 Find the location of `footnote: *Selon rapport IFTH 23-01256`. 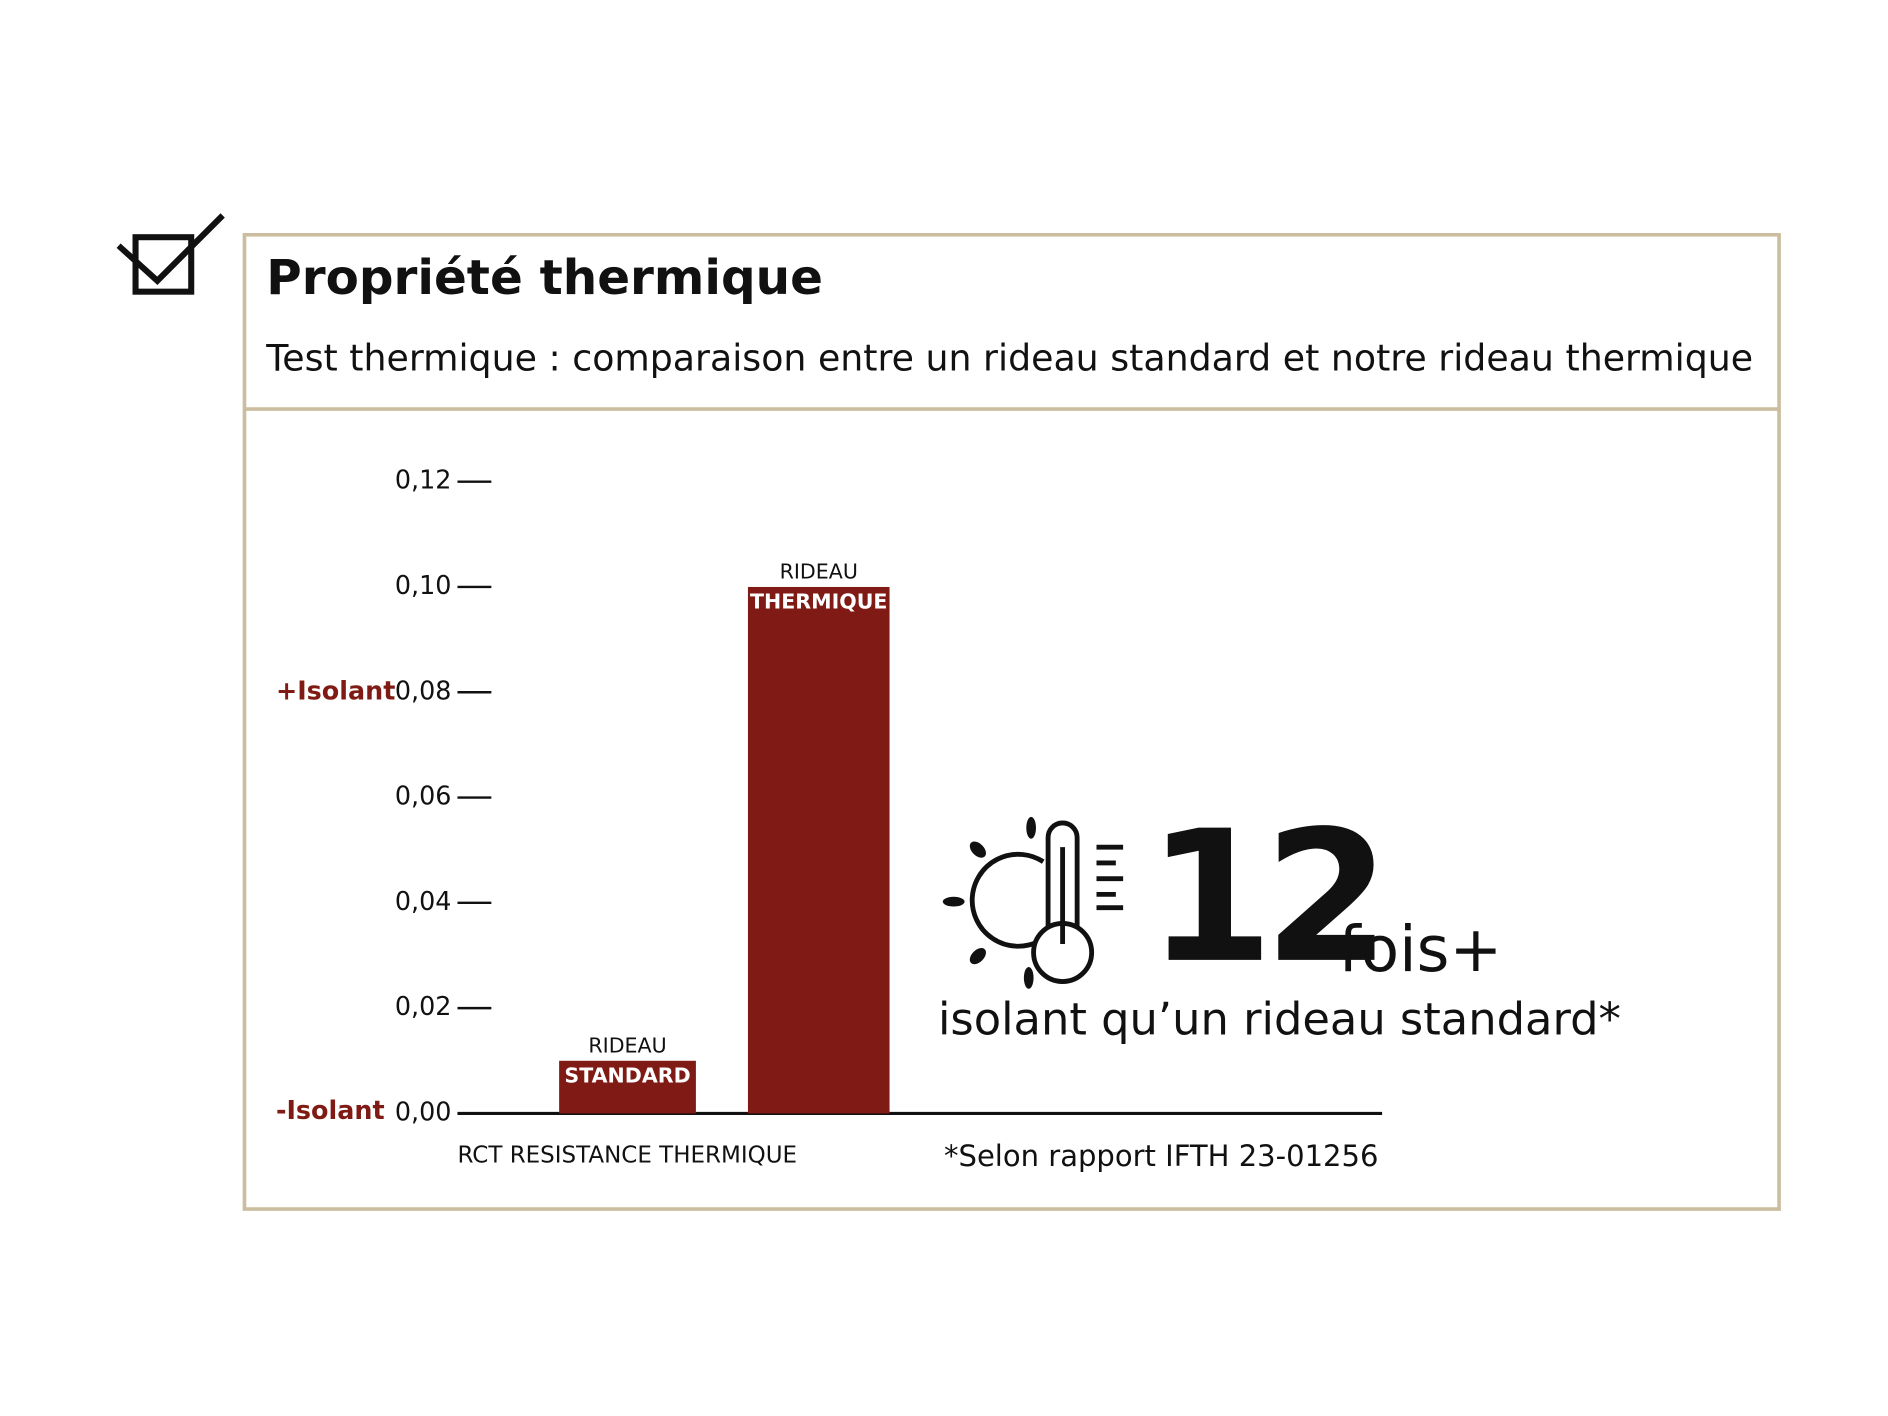

footnote: *Selon rapport IFTH 23-01256 is located at coordinates (1161, 1156).